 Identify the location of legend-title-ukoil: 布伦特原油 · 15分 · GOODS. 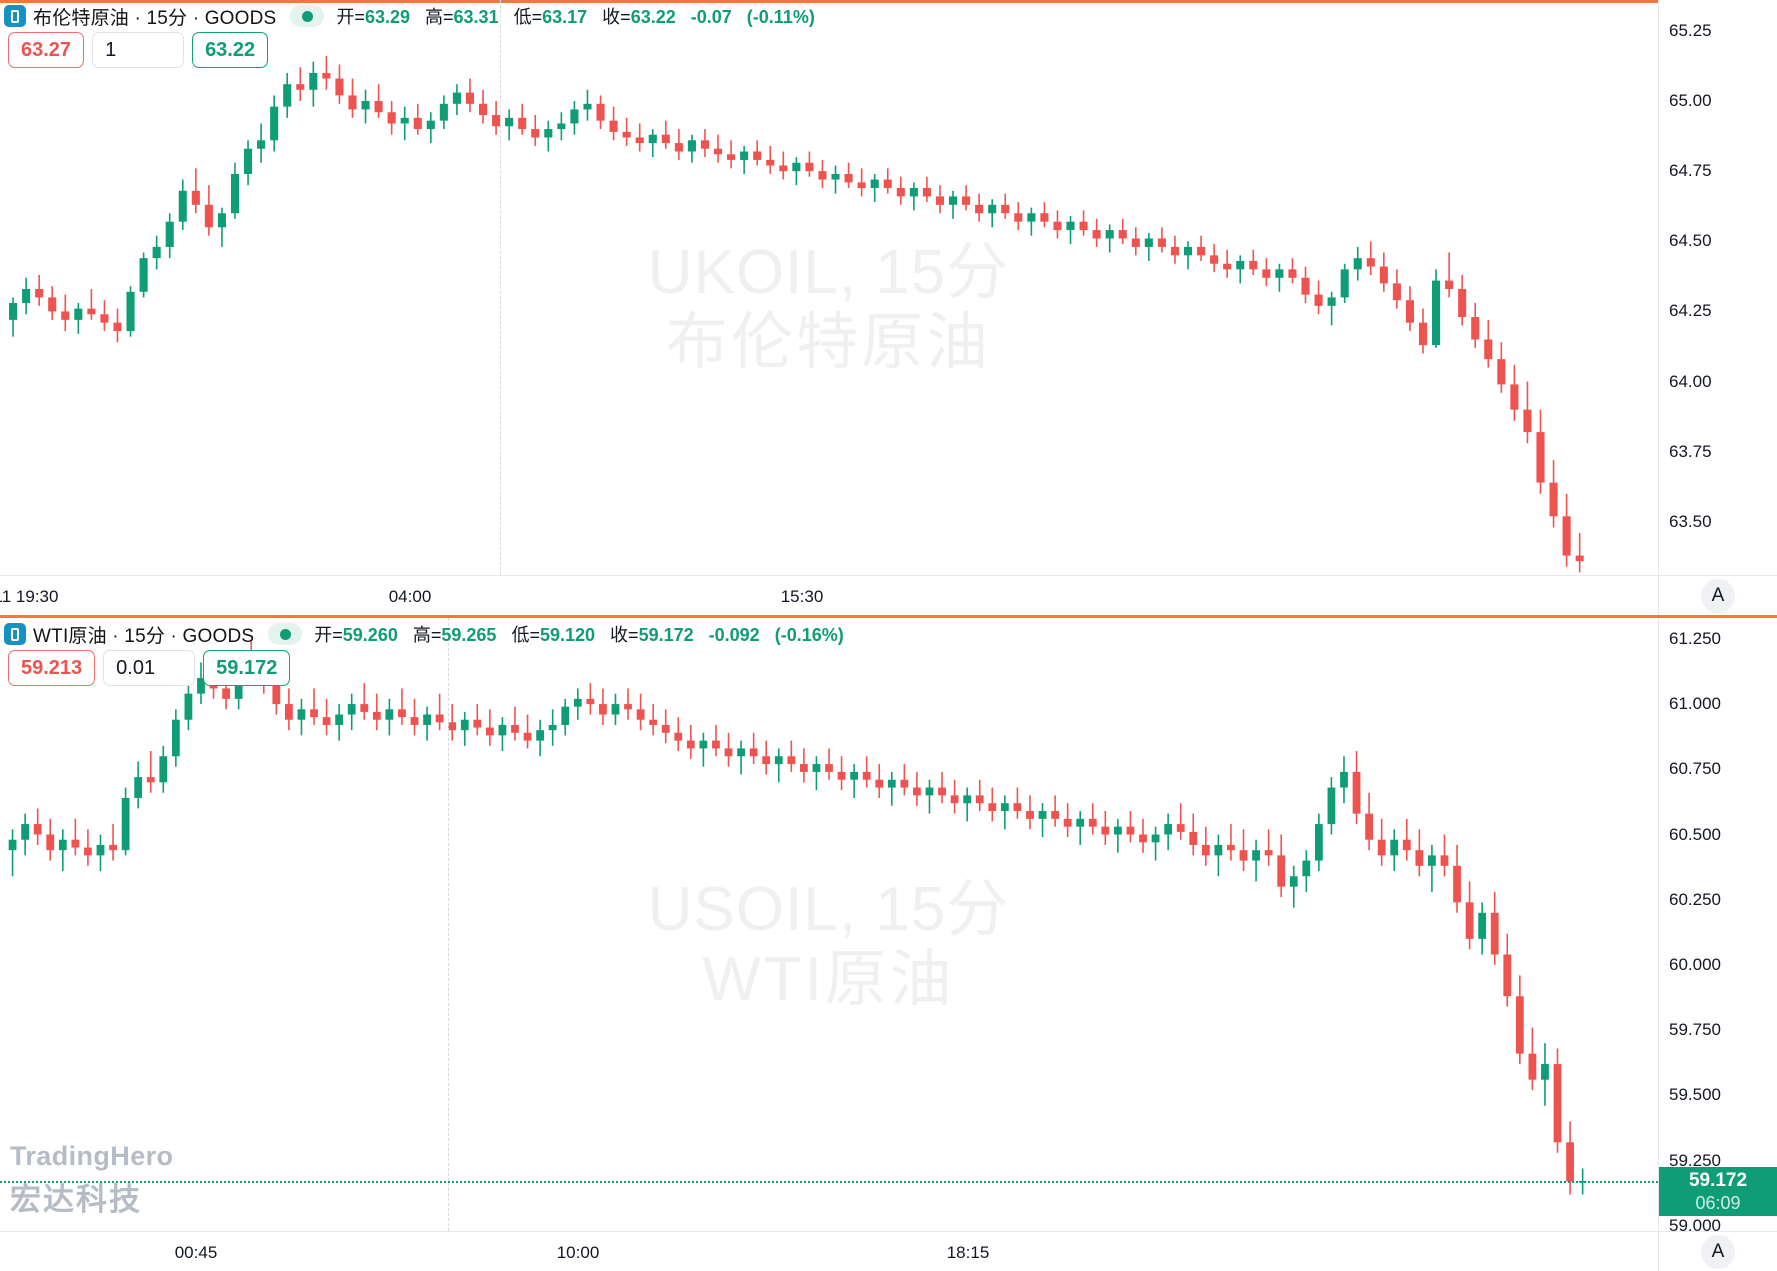
(155, 18).